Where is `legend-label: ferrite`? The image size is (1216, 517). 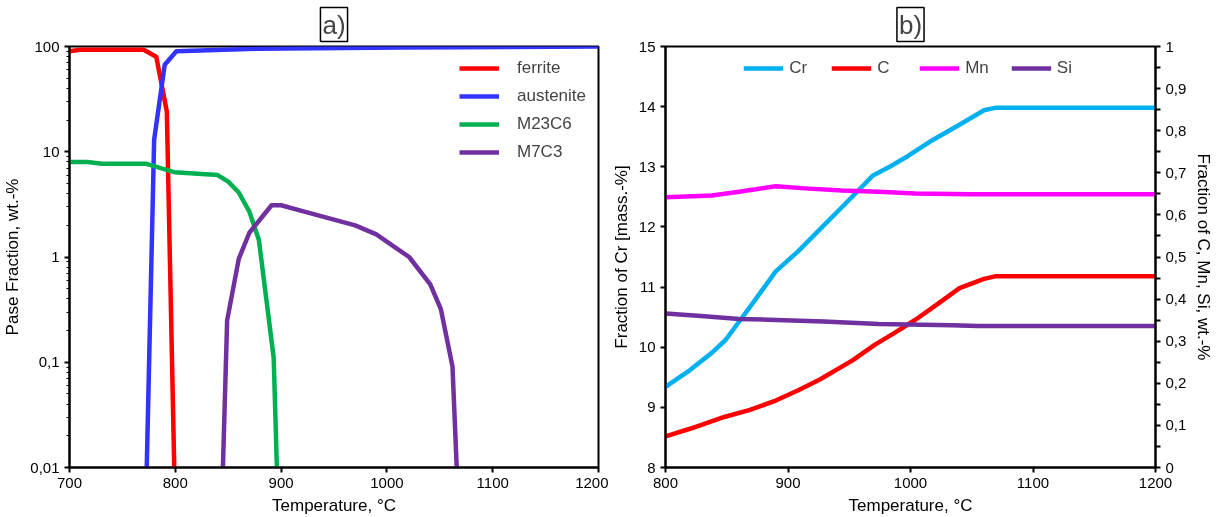 legend-label: ferrite is located at coordinates (539, 68).